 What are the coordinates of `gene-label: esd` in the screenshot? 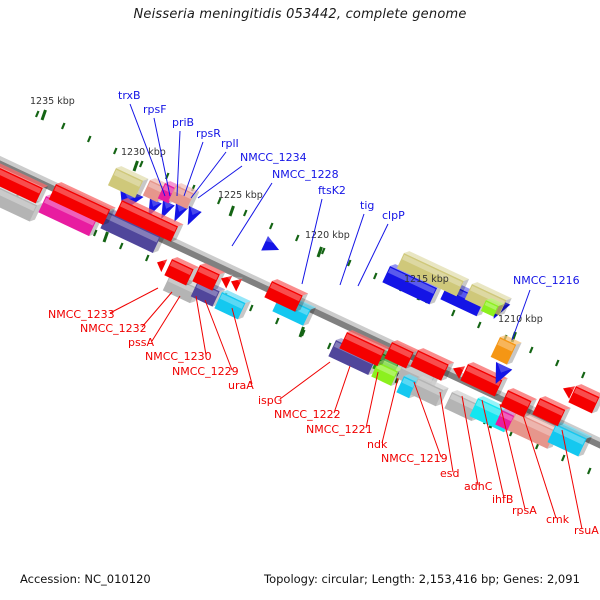 It's located at (449, 473).